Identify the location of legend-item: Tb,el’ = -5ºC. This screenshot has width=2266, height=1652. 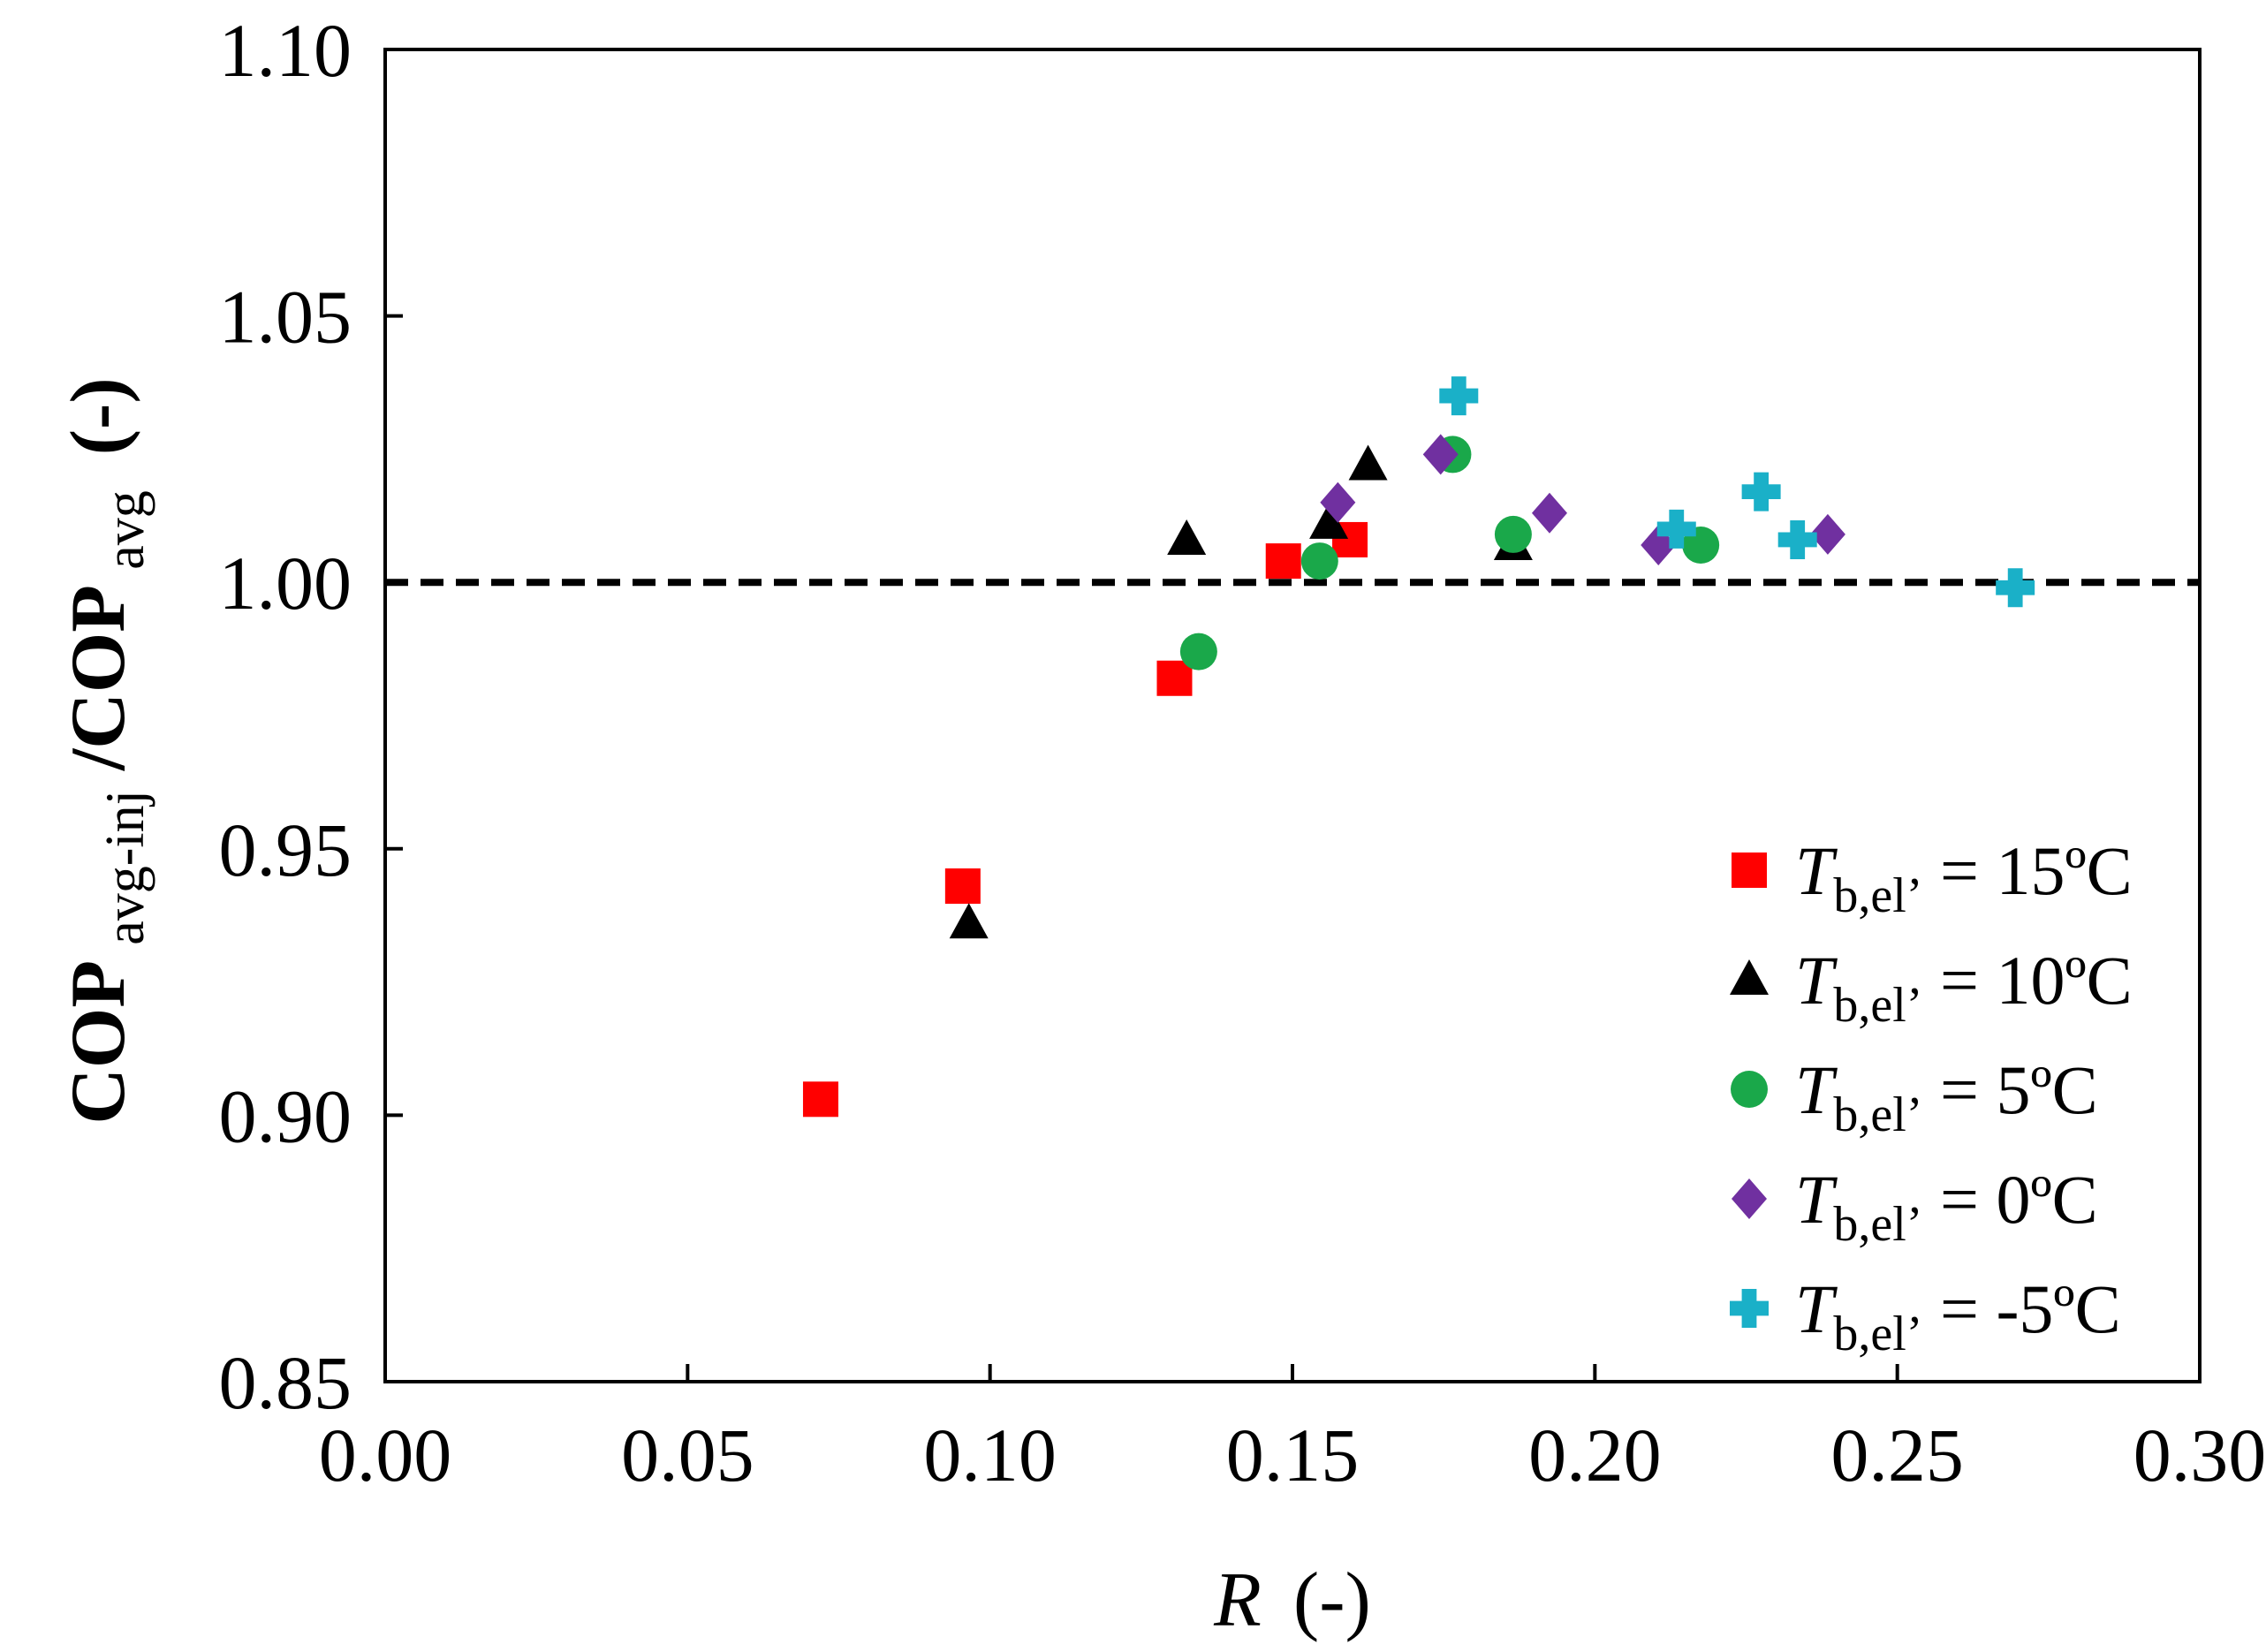
(1926, 1315).